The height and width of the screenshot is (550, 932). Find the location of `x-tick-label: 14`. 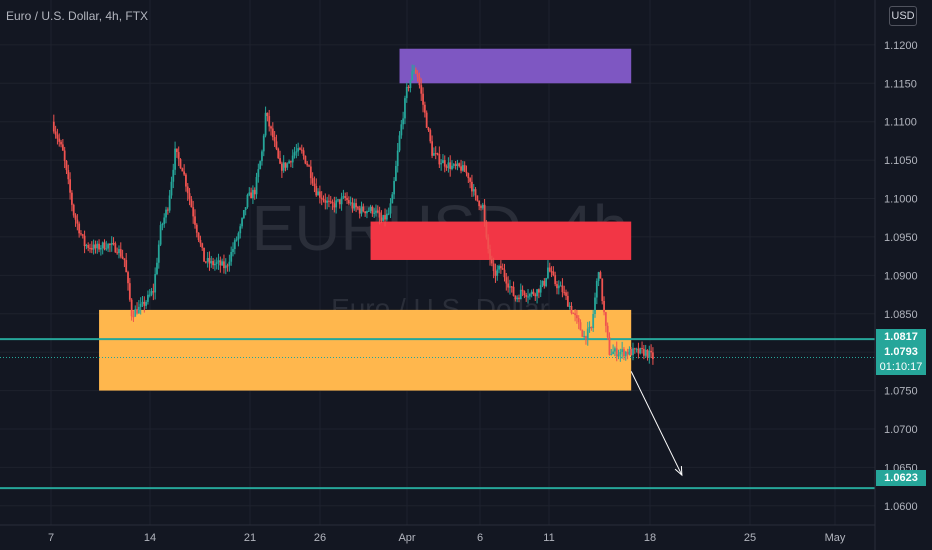

x-tick-label: 14 is located at coordinates (150, 538).